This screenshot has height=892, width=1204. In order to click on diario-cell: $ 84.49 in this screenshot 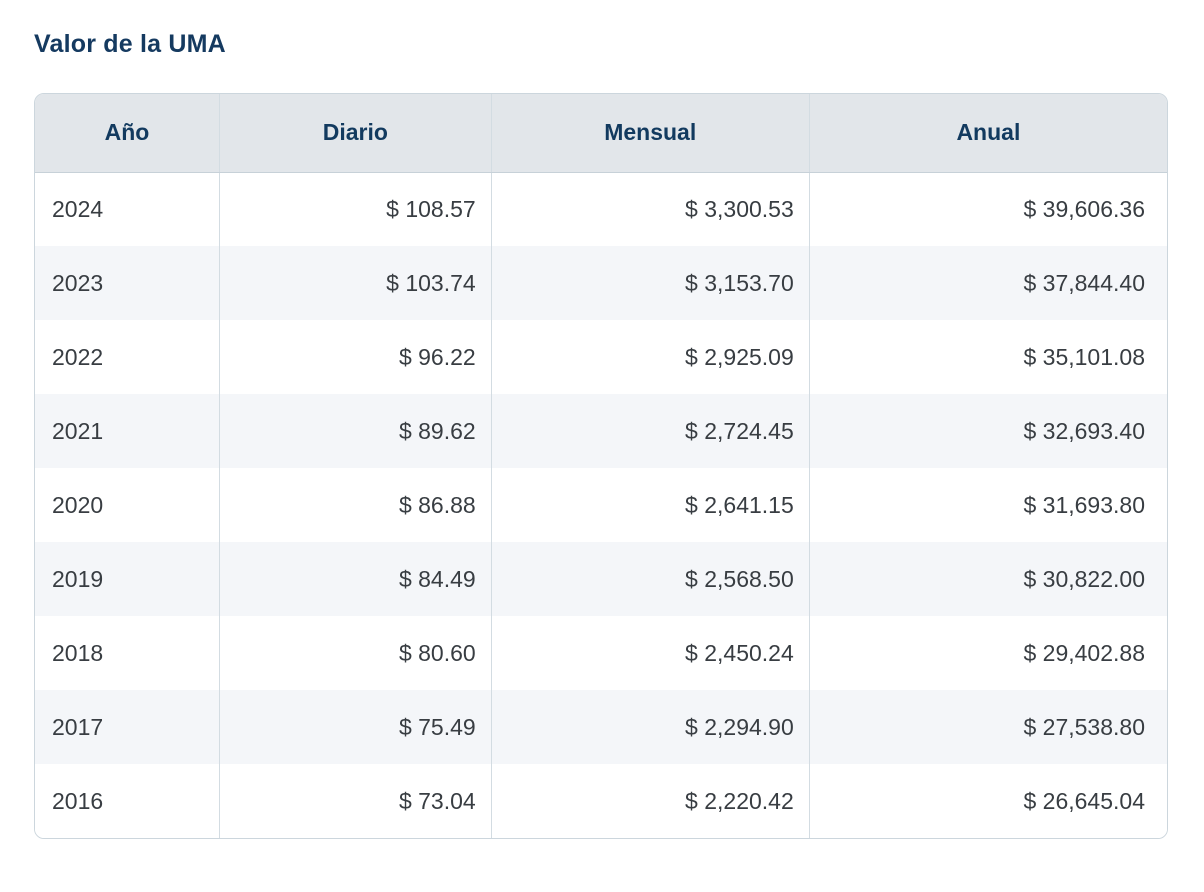, I will do `click(355, 579)`.